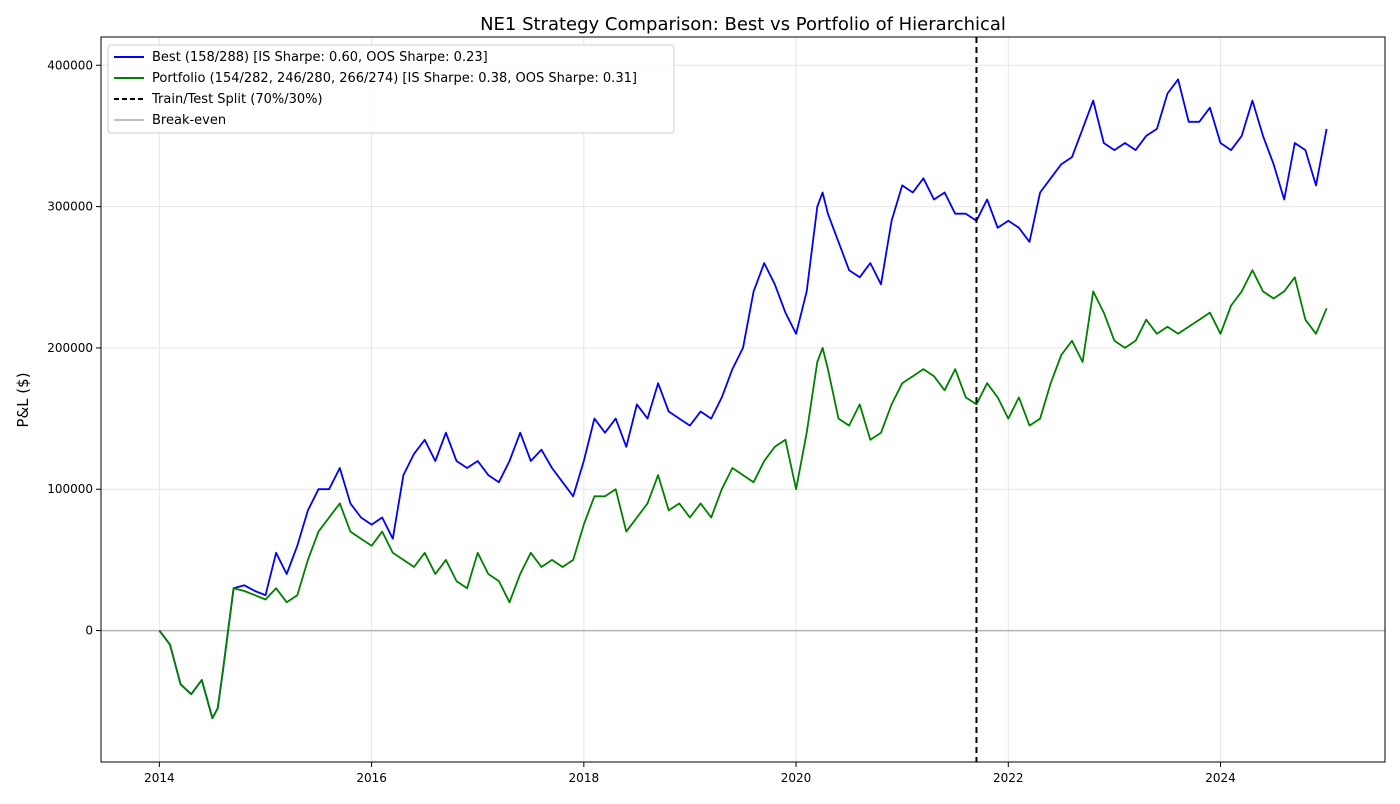  I want to click on y-tick-label: 200000, so click(70, 348).